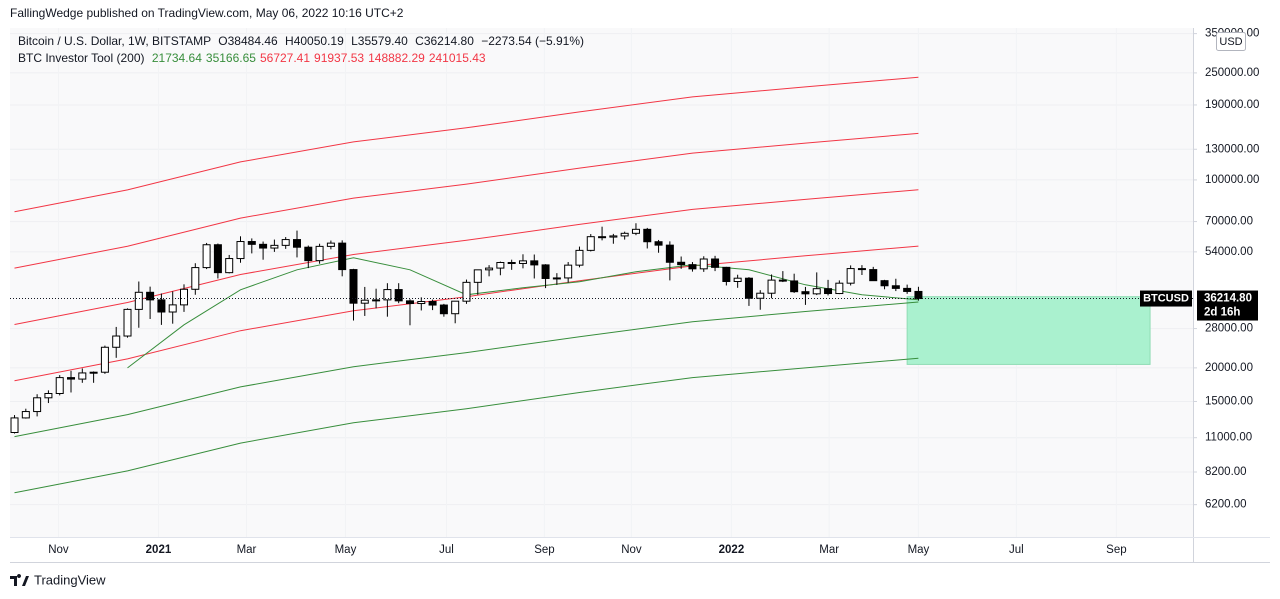 The image size is (1280, 599). Describe the element at coordinates (177, 58) in the screenshot. I see `indicator-value: 21734.64` at that location.